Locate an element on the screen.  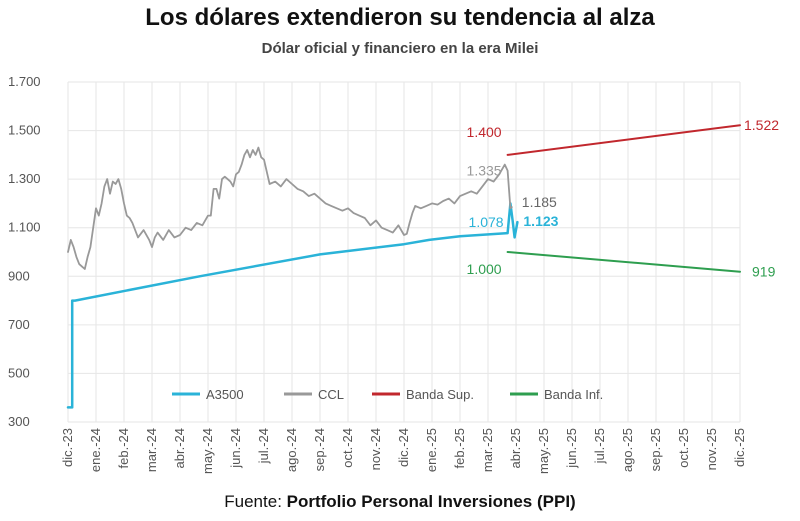
y-tick-label: 700 is located at coordinates (19, 324).